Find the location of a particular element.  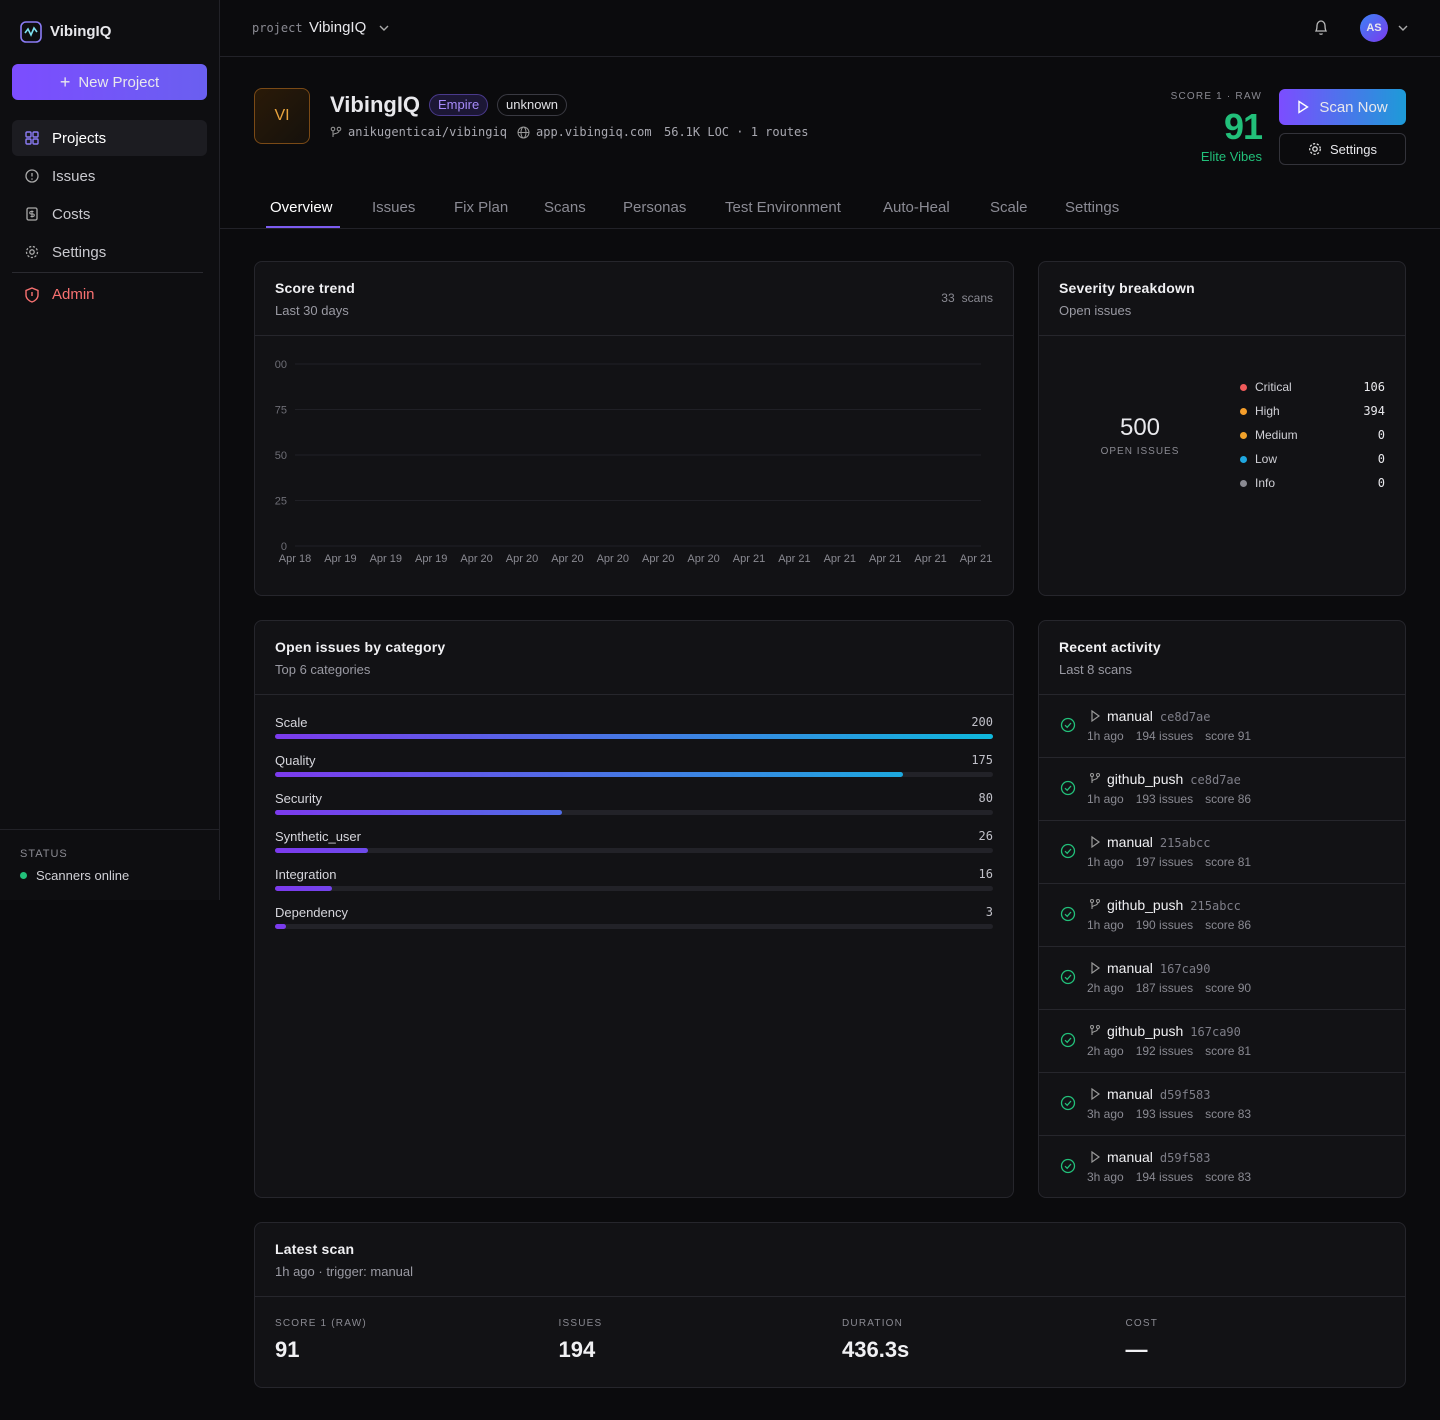

commit: d59f583 is located at coordinates (1185, 1095).